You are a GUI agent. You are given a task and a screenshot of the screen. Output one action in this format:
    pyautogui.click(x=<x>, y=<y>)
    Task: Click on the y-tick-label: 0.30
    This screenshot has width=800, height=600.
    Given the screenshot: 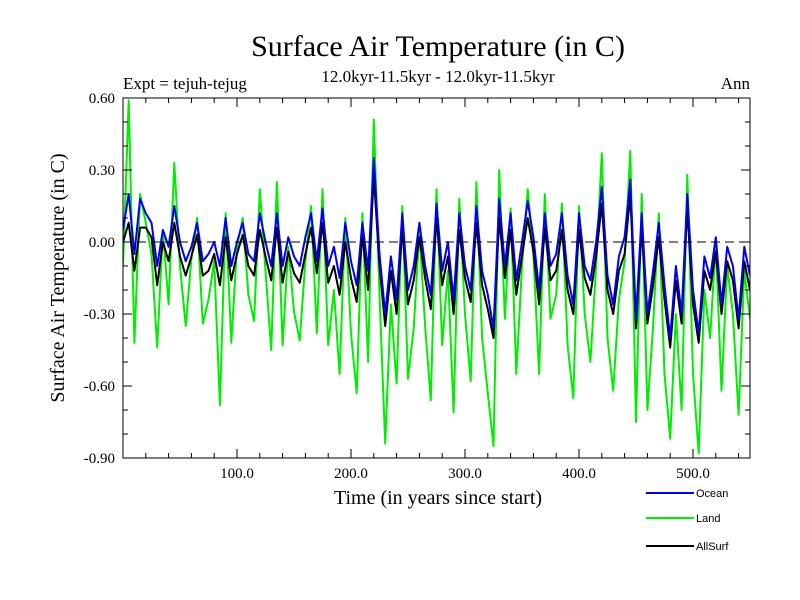 What is the action you would take?
    pyautogui.click(x=102, y=171)
    